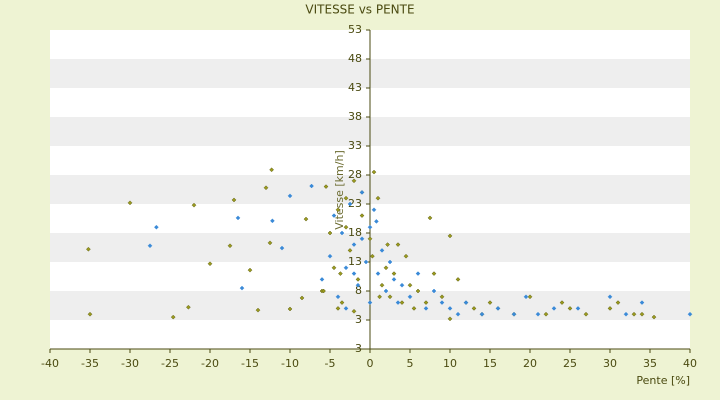 This screenshot has width=720, height=400. I want to click on y-tick-label: 23, so click(355, 203).